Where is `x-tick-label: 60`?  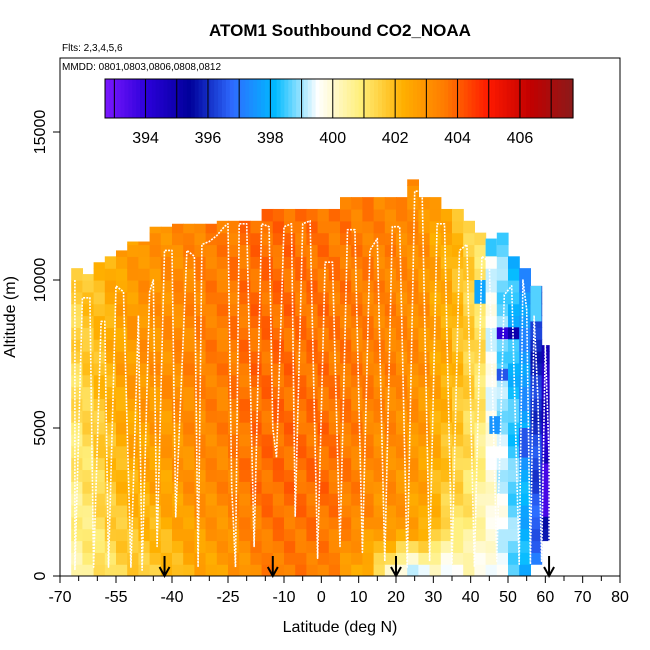 x-tick-label: 60 is located at coordinates (545, 597).